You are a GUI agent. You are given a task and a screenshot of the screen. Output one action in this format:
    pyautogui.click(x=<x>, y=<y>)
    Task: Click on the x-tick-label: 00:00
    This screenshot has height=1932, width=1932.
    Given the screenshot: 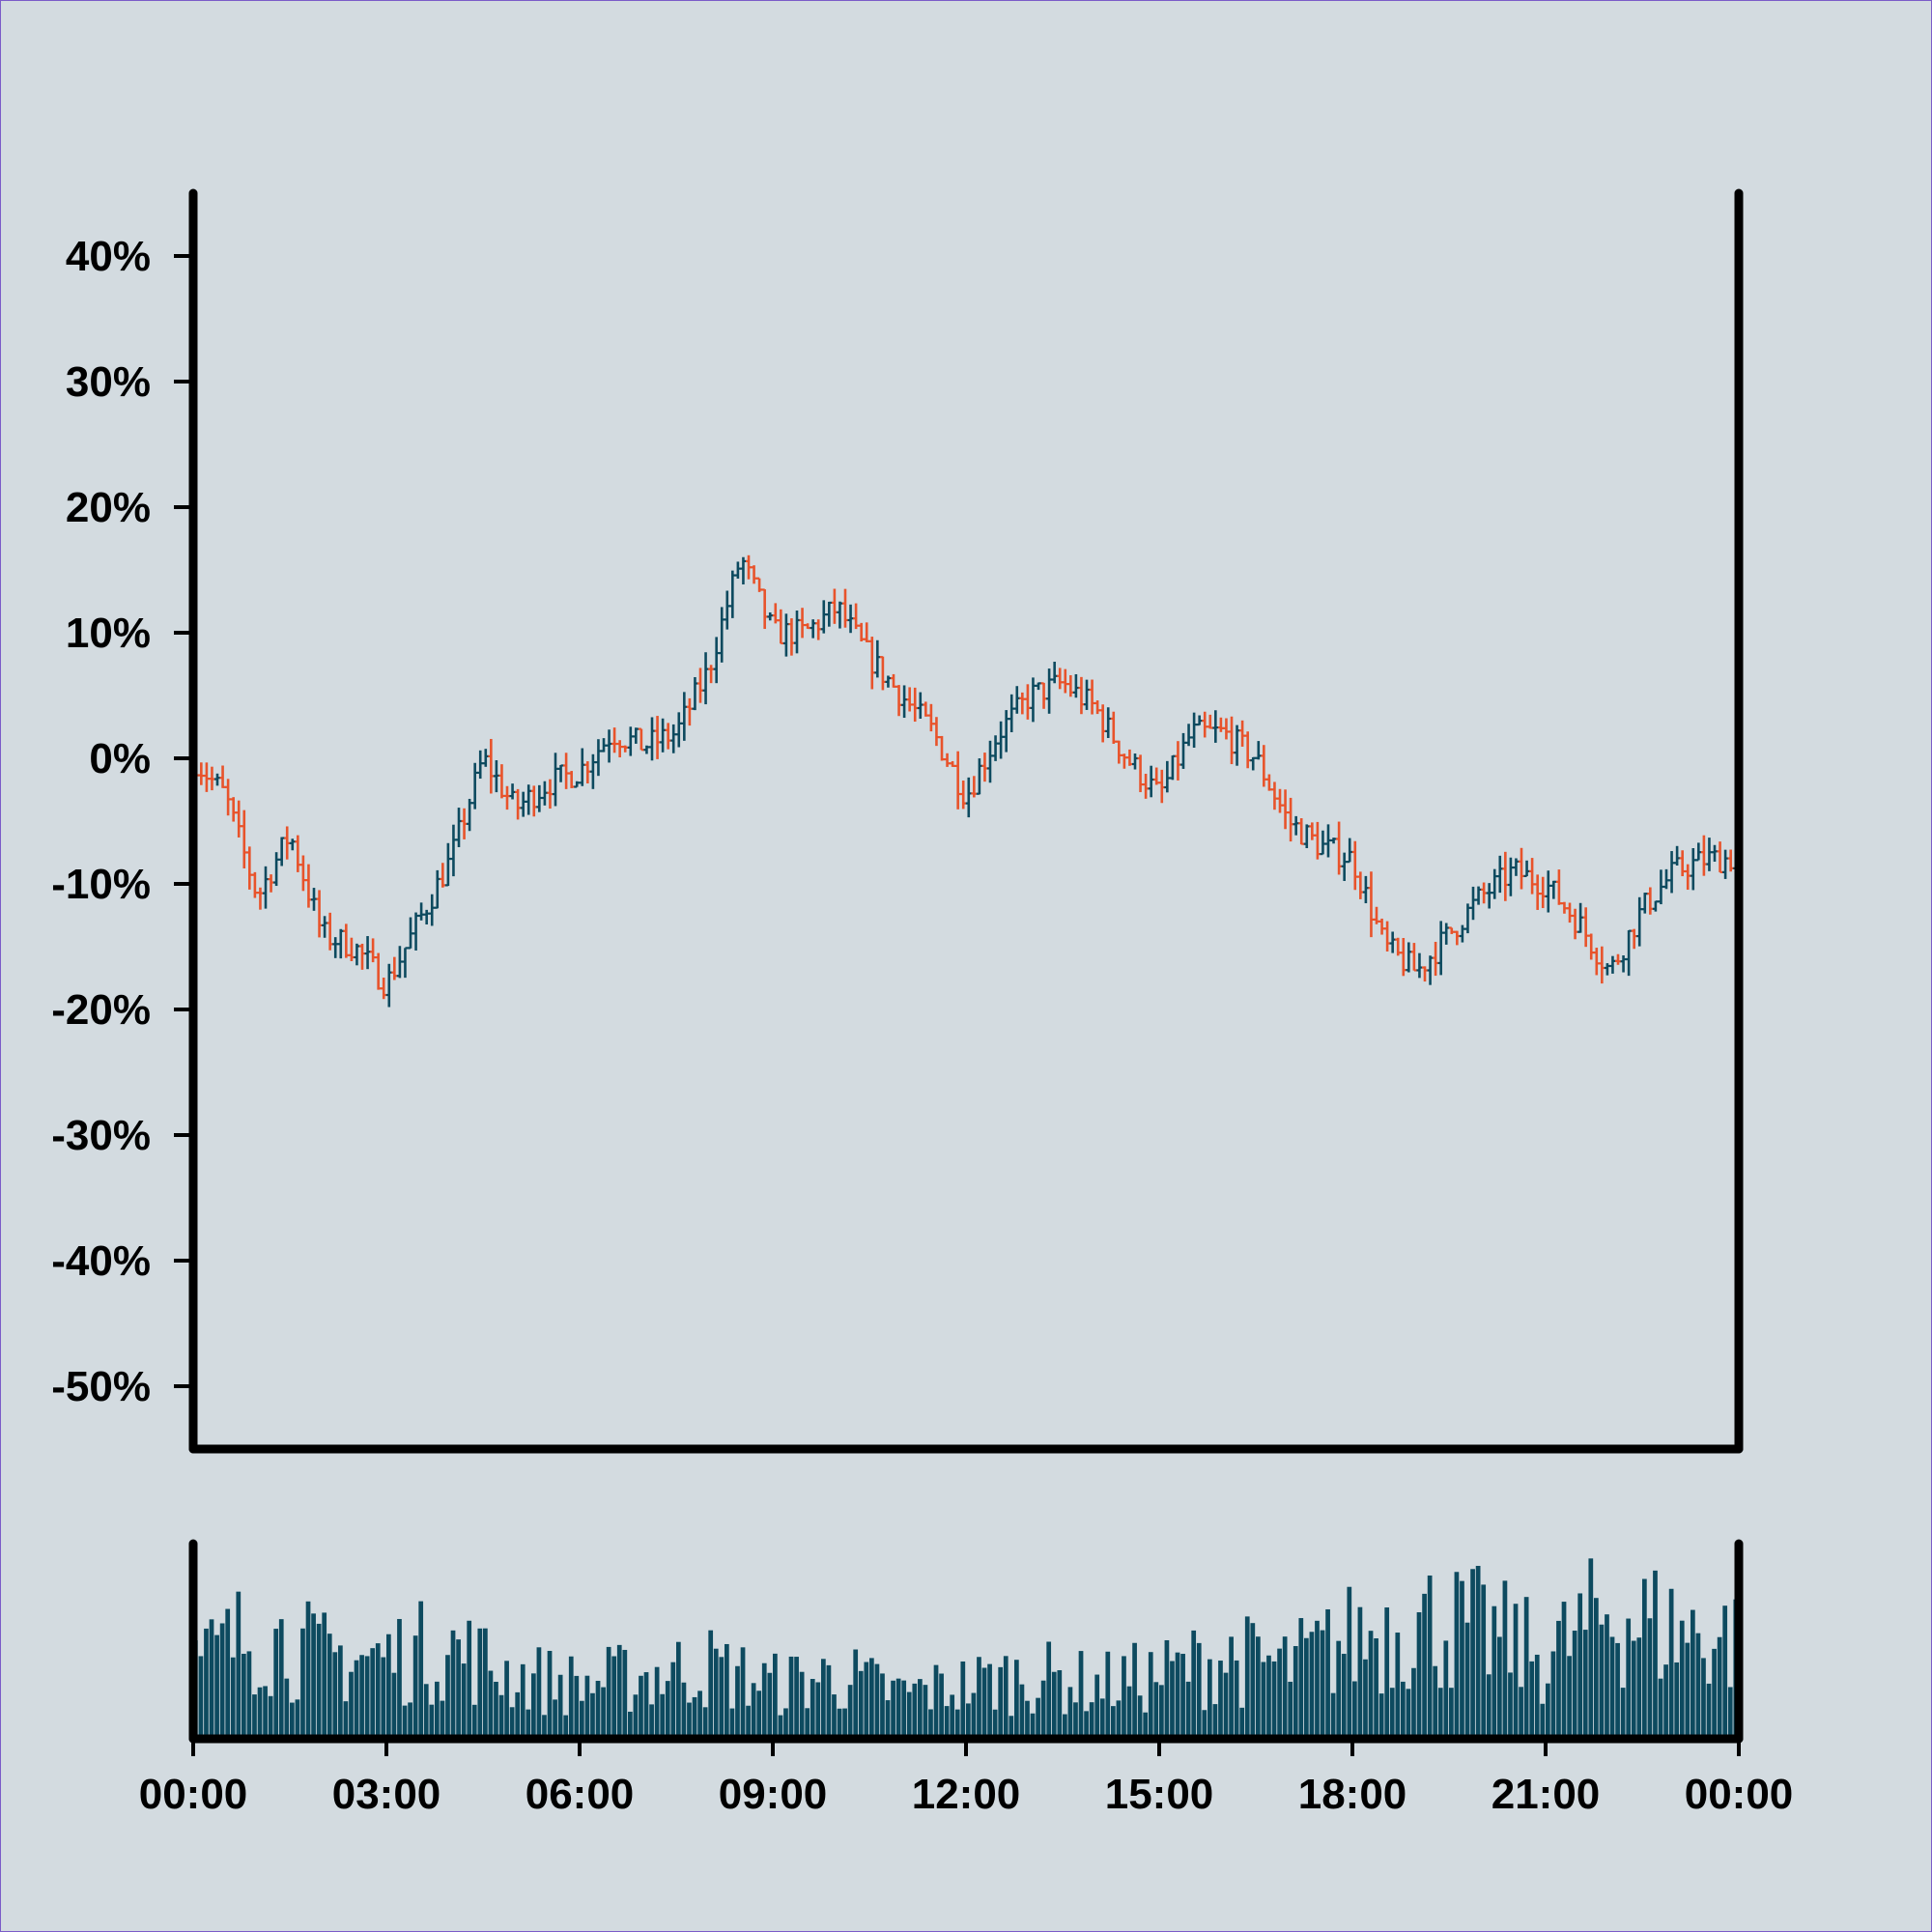 What is the action you would take?
    pyautogui.click(x=1739, y=1794)
    